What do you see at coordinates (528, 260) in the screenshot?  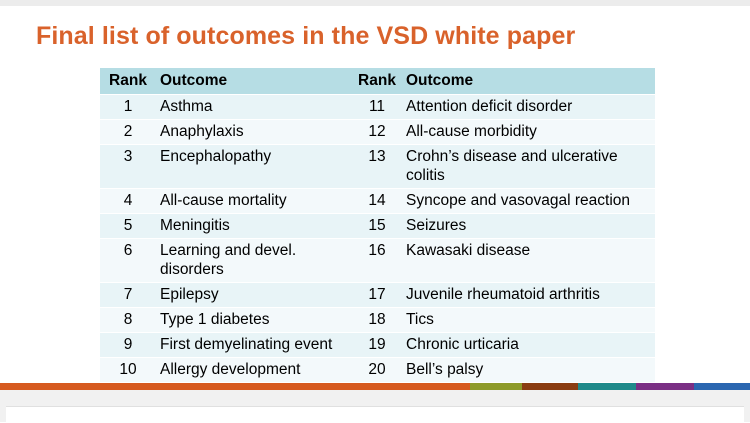 I see `outcome-cell: Kawasaki disease` at bounding box center [528, 260].